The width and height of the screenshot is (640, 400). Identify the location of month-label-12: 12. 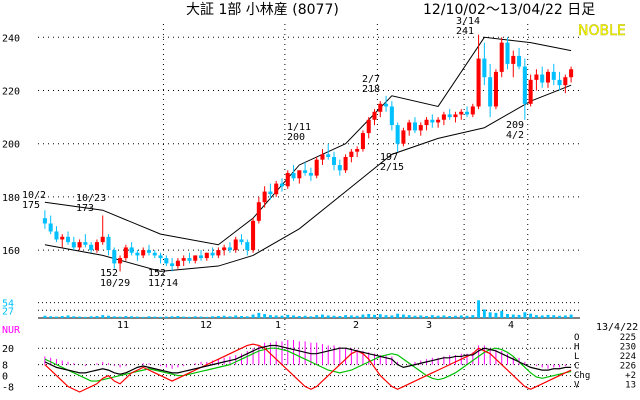
(206, 325).